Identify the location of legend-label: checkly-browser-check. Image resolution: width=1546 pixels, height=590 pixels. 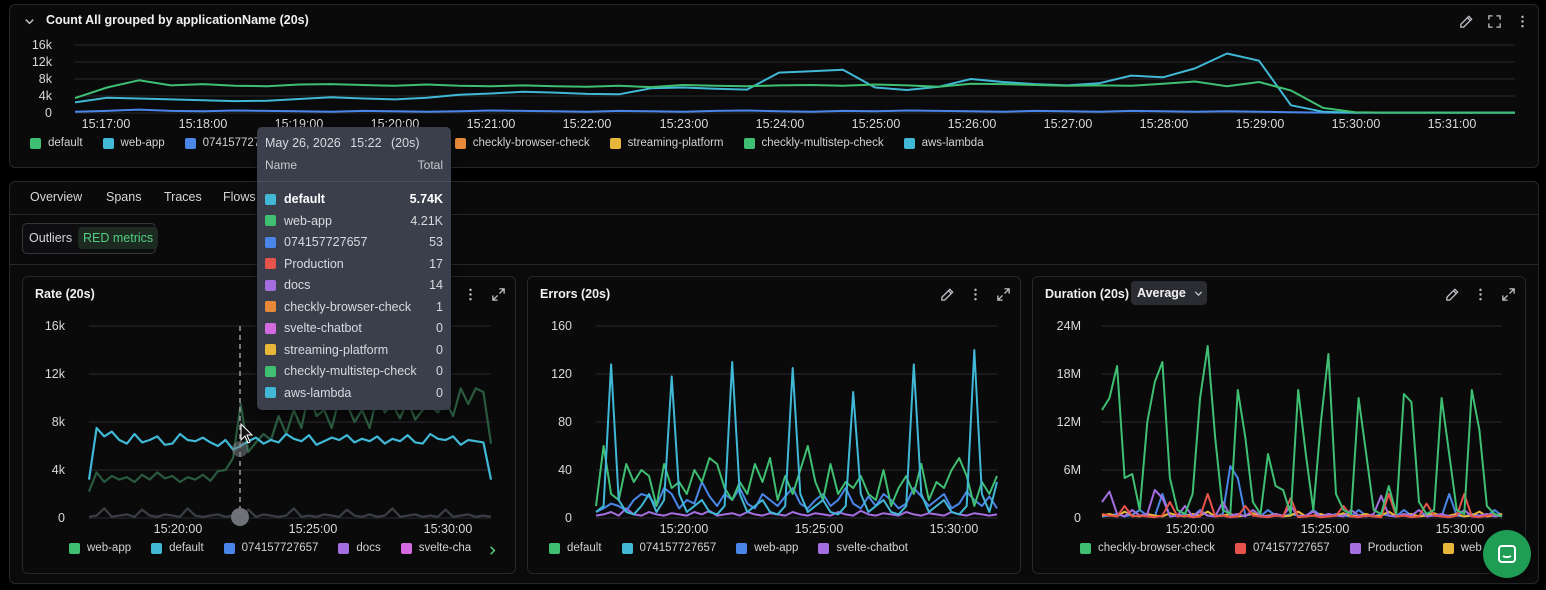
(531, 143).